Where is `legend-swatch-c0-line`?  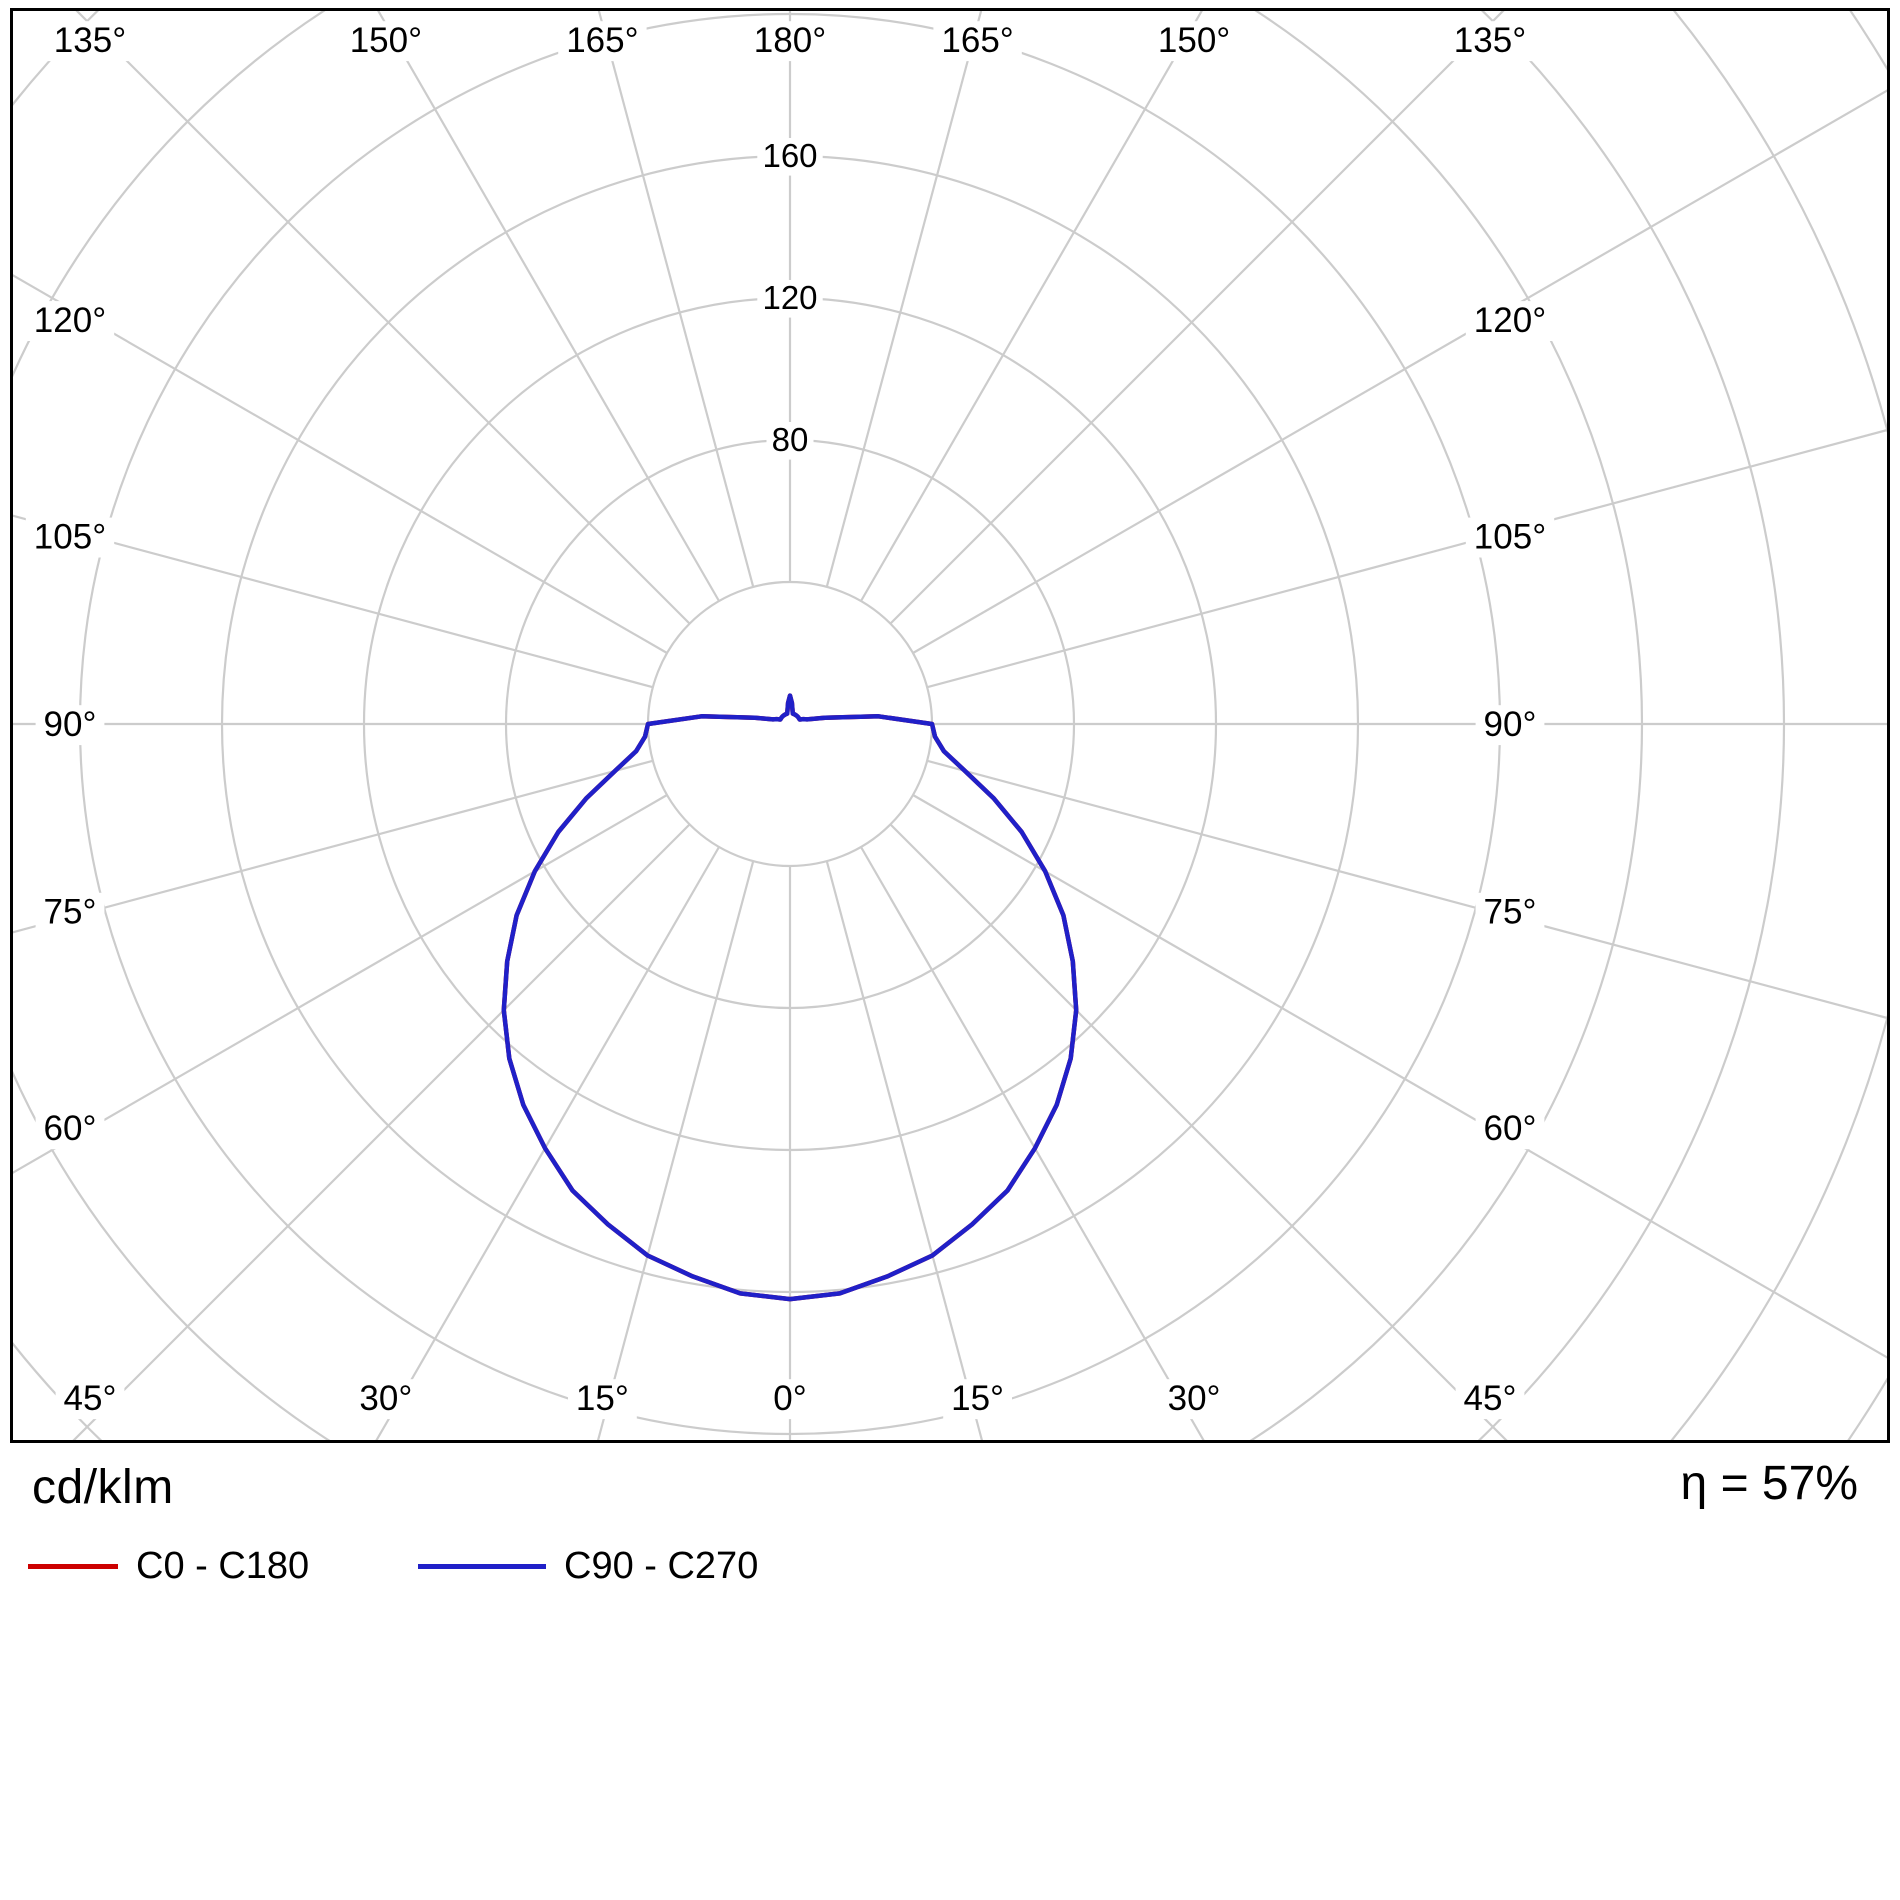 legend-swatch-c0-line is located at coordinates (73, 1566).